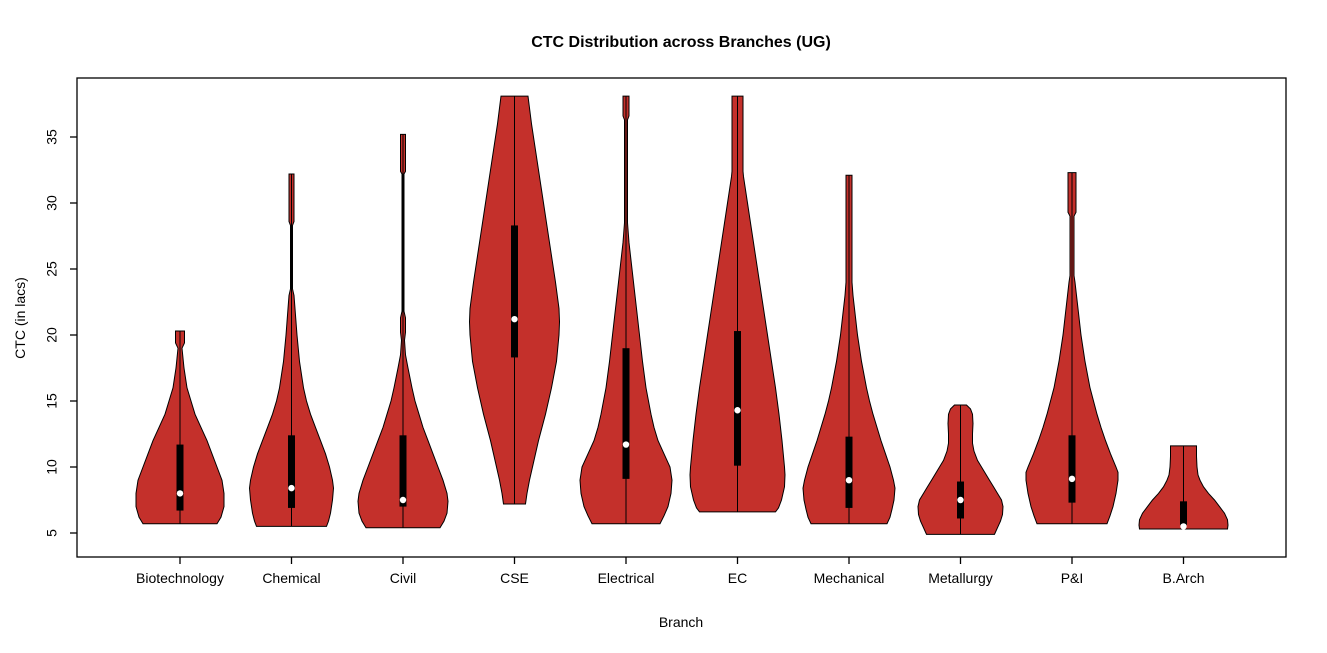 Image resolution: width=1327 pixels, height=653 pixels. Describe the element at coordinates (626, 578) in the screenshot. I see `x-tick-label: Electrical` at that location.